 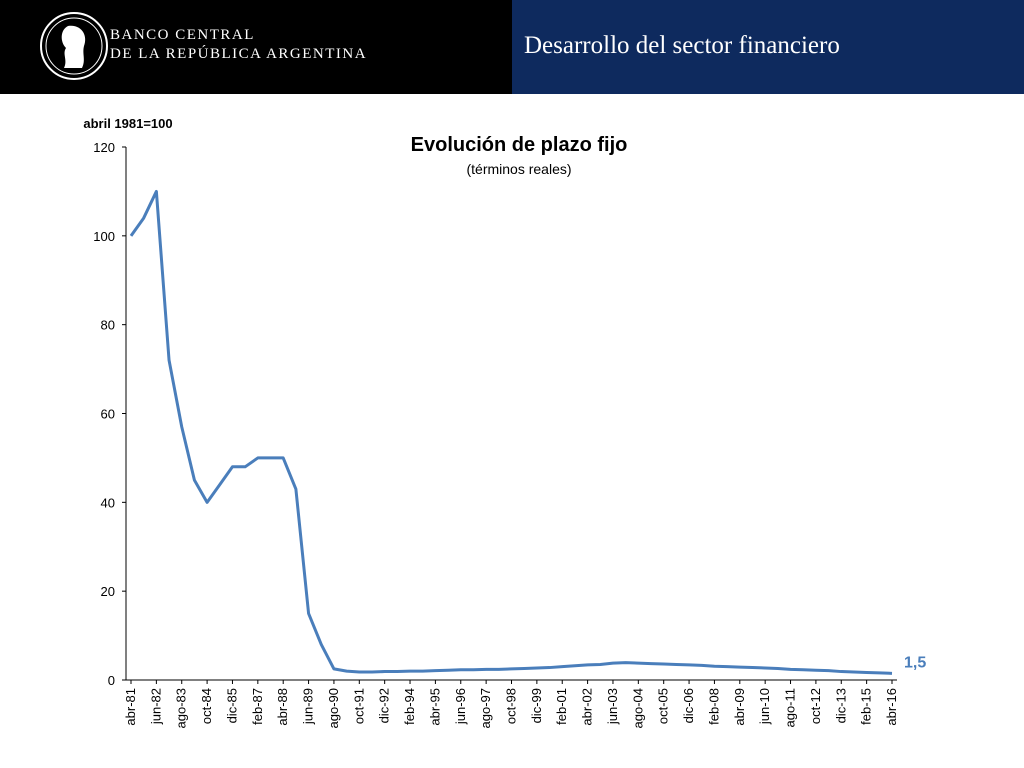 What do you see at coordinates (637, 708) in the screenshot?
I see `x-tick-label: ago-04` at bounding box center [637, 708].